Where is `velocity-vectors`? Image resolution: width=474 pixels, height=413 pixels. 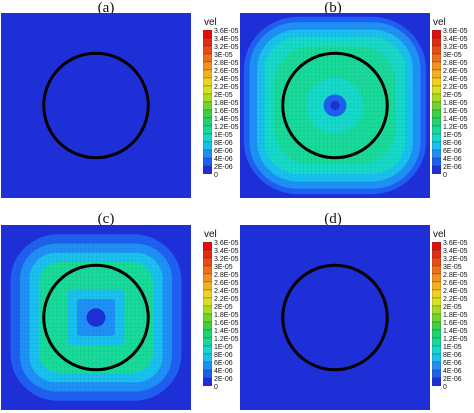
velocity-vectors is located at coordinates (333, 103).